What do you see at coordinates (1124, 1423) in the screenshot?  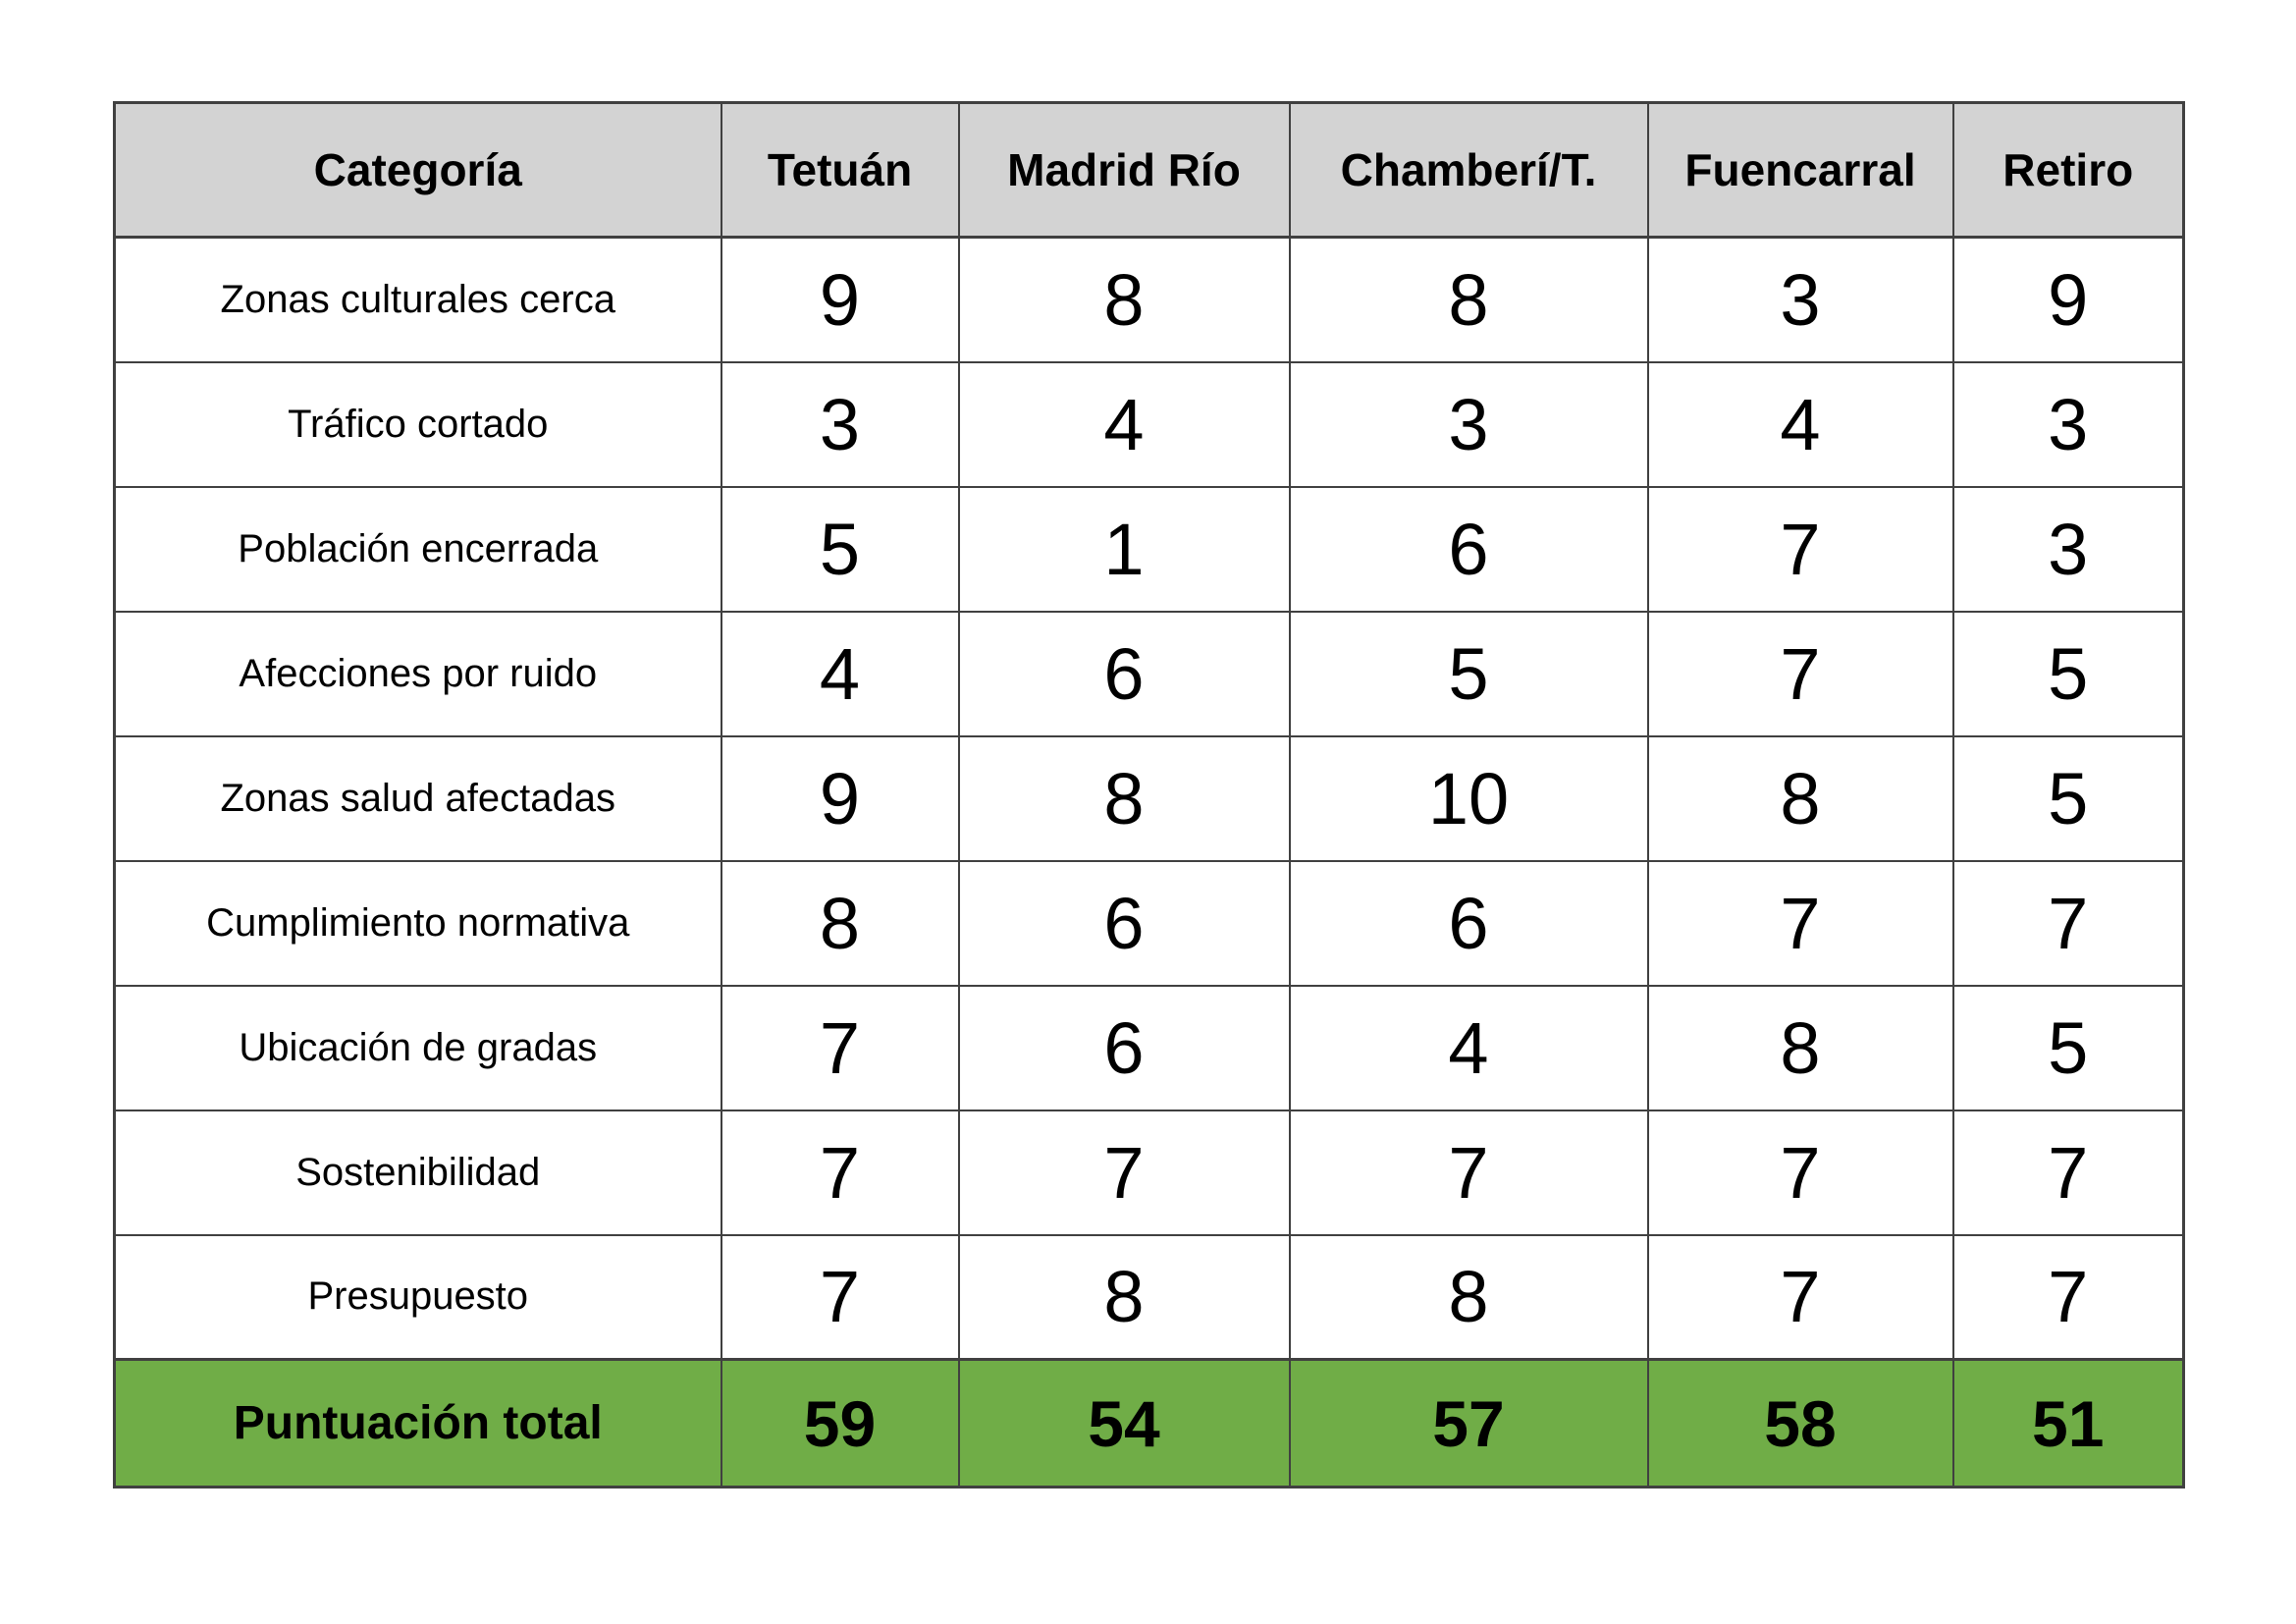 I see `total-score-cell: 54` at bounding box center [1124, 1423].